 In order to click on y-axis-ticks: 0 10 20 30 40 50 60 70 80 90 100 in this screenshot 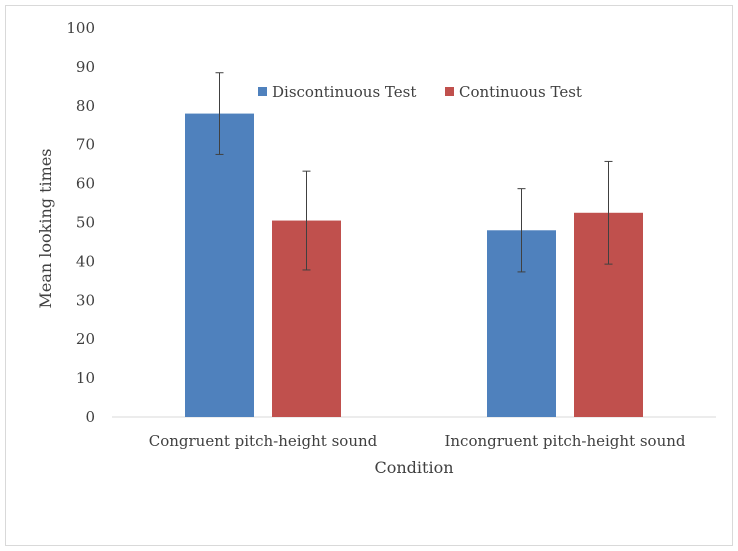, I will do `click(80, 222)`.